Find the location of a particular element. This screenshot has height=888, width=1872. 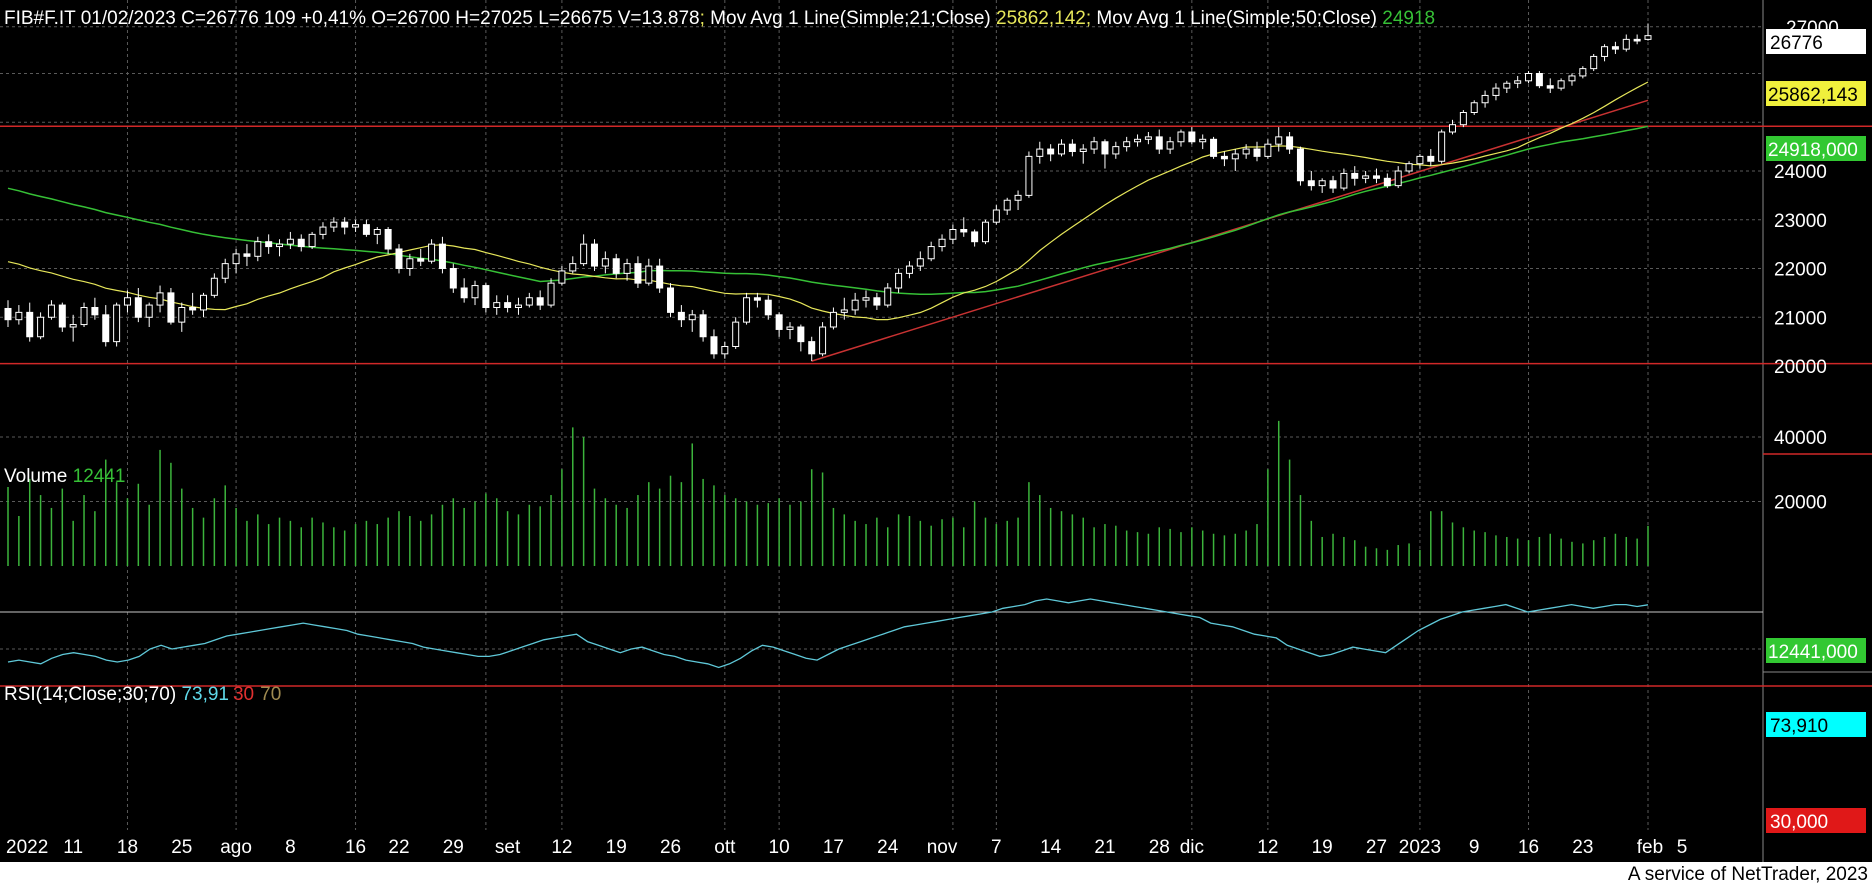

symbol: FIB#F.IT is located at coordinates (40, 18).